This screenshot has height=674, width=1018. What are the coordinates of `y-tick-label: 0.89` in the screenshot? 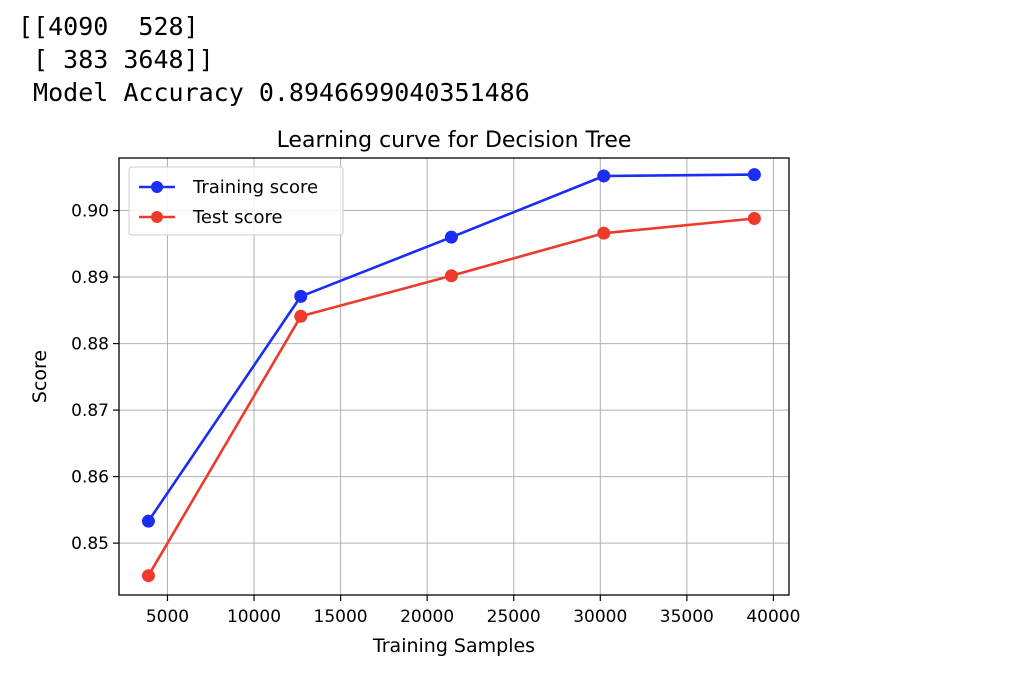 It's located at (90, 278).